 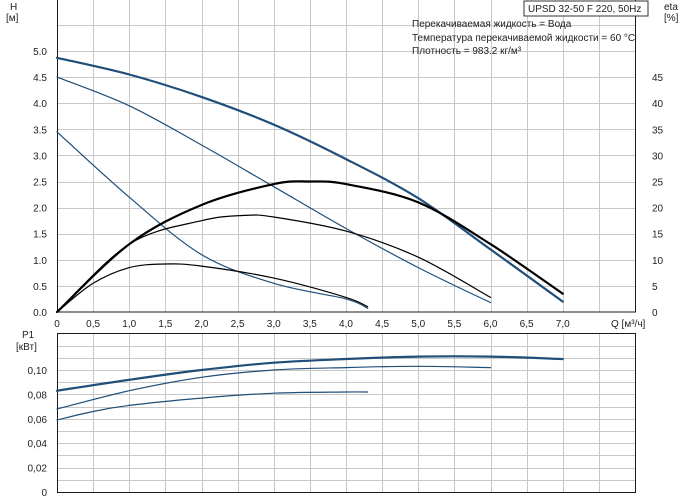 I want to click on chart-title: UPSD 32-50 F 220, 50Hz, so click(x=584, y=9).